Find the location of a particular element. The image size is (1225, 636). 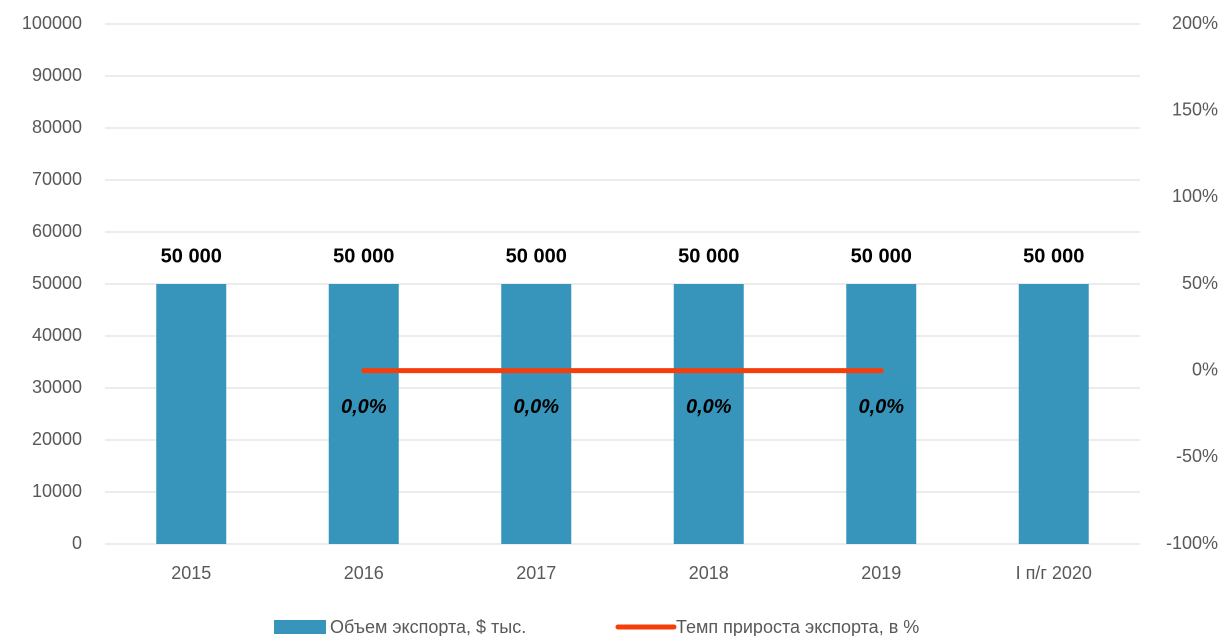

y-tick-label: 70000 is located at coordinates (57, 179).